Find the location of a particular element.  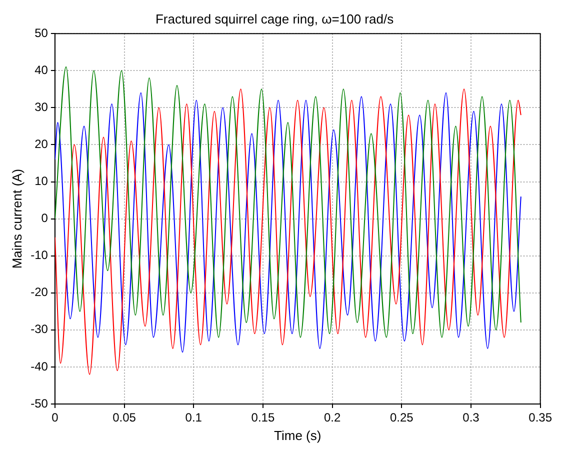

chart-title: Fractured squirrel cage ring, ω=100 rad/s is located at coordinates (274, 18).